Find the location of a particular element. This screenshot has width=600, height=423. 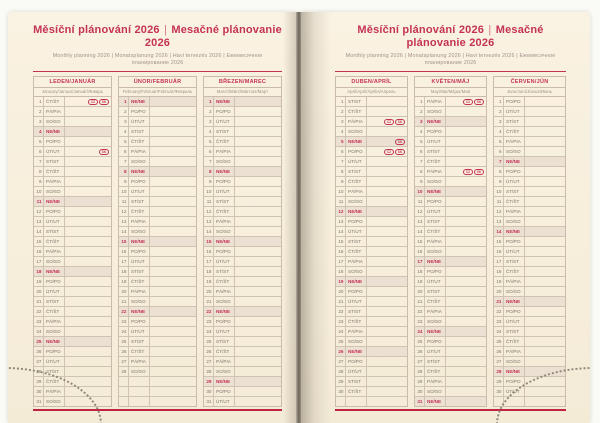

day-number: 4 is located at coordinates (499, 131).